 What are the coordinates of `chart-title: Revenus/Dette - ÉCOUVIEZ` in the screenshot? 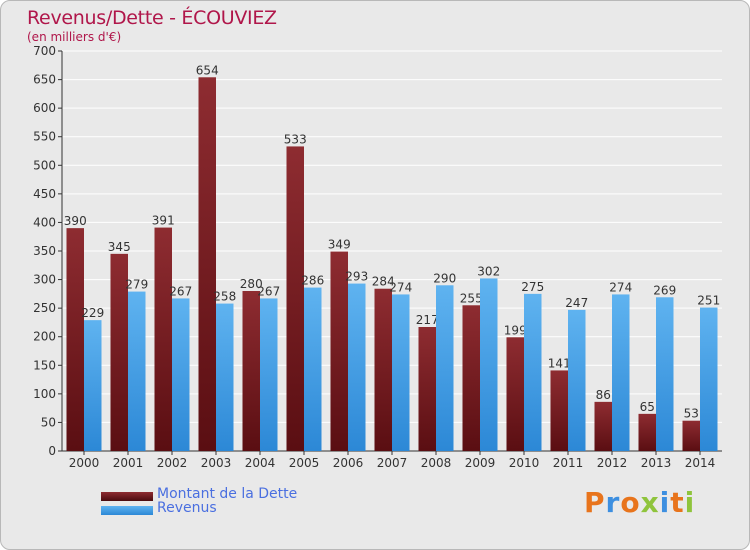 It's located at (152, 18).